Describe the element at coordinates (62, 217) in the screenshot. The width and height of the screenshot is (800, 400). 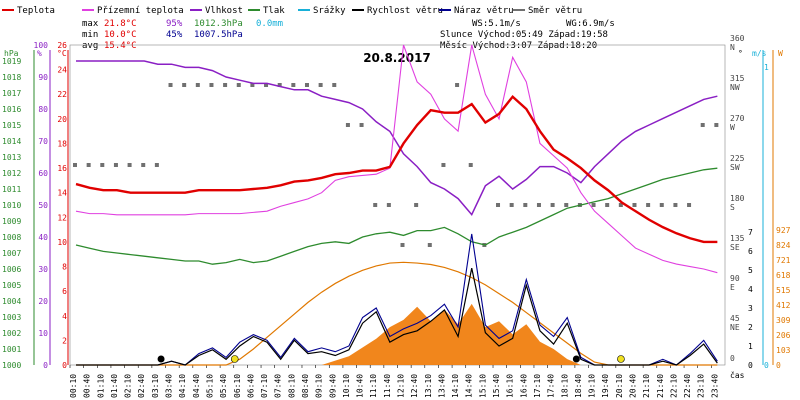
I see `tick-label-celsius: 12` at that location.